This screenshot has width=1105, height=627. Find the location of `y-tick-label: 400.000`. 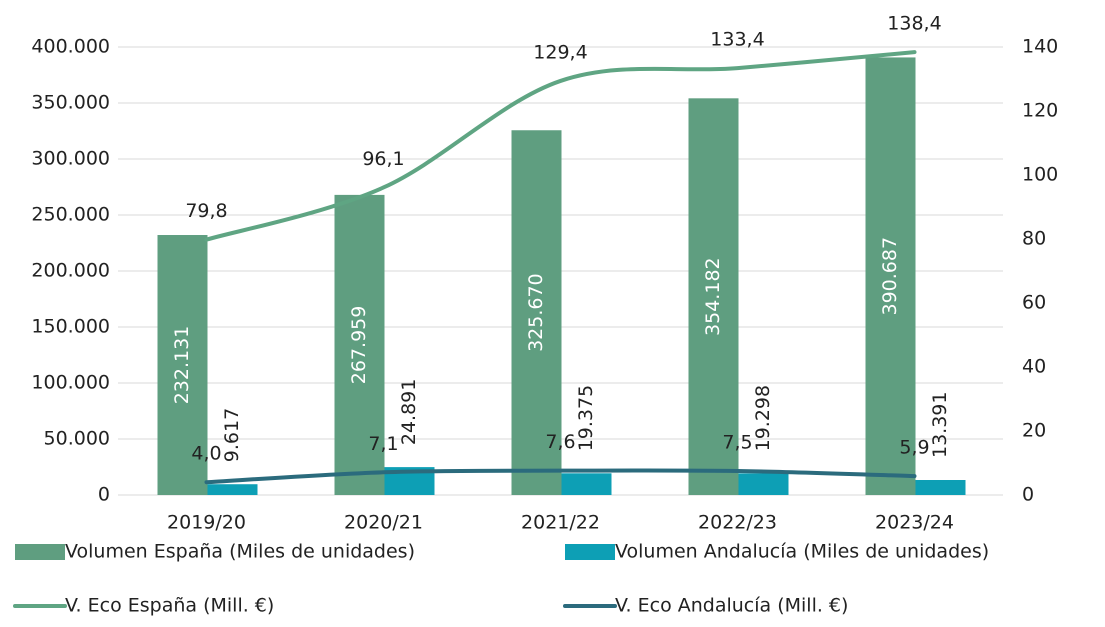

y-tick-label: 400.000 is located at coordinates (70, 47).